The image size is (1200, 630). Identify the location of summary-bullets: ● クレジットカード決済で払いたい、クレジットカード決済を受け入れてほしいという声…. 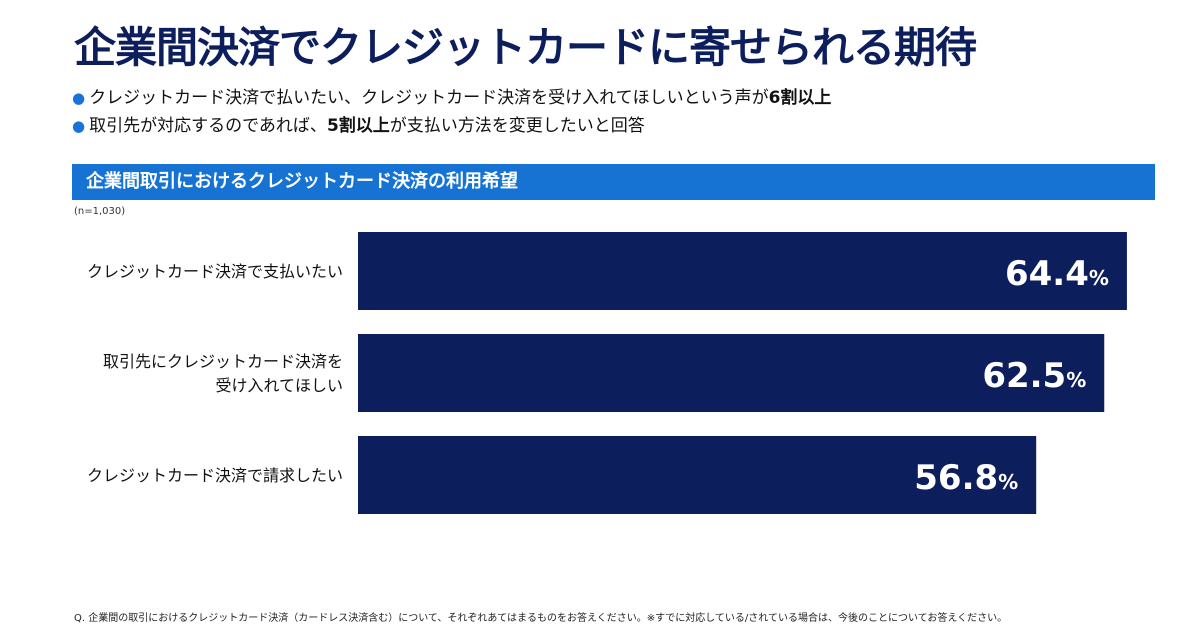
(451, 112).